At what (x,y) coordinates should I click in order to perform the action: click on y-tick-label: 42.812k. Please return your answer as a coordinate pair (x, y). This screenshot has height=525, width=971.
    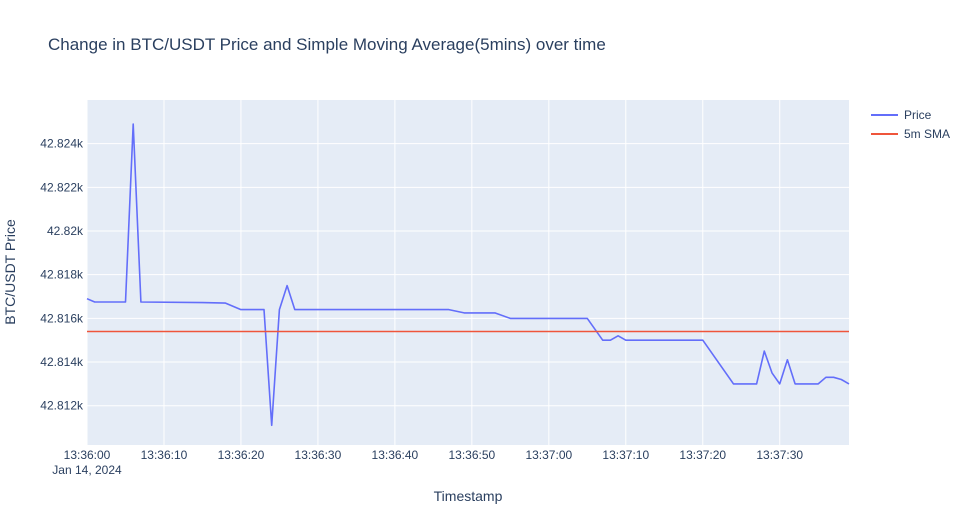
    Looking at the image, I should click on (62, 406).